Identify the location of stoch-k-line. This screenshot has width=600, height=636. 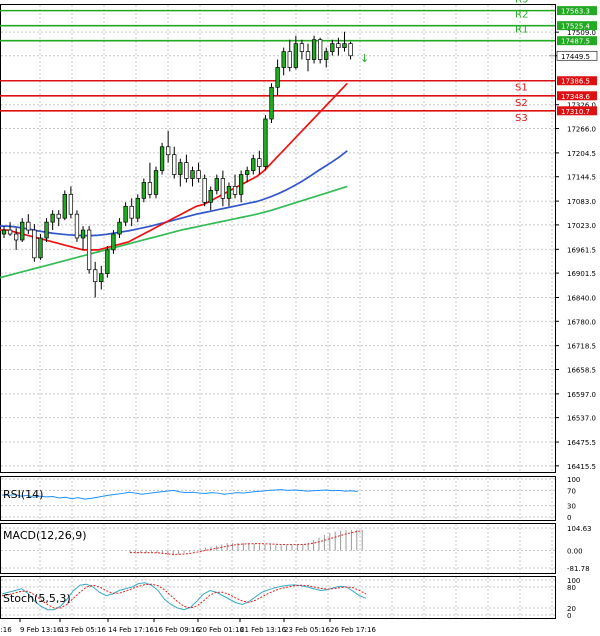
(184, 596).